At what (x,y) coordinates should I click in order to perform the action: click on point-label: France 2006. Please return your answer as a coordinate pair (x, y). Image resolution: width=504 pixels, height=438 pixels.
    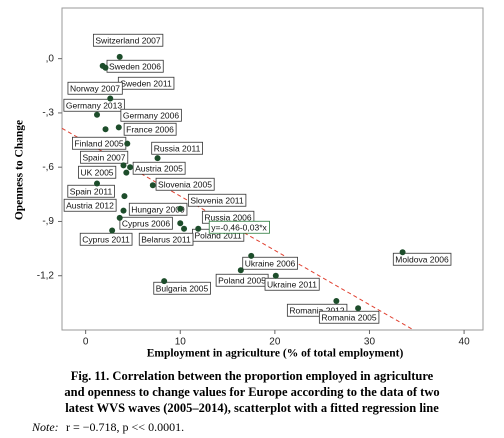
    Looking at the image, I should click on (150, 129).